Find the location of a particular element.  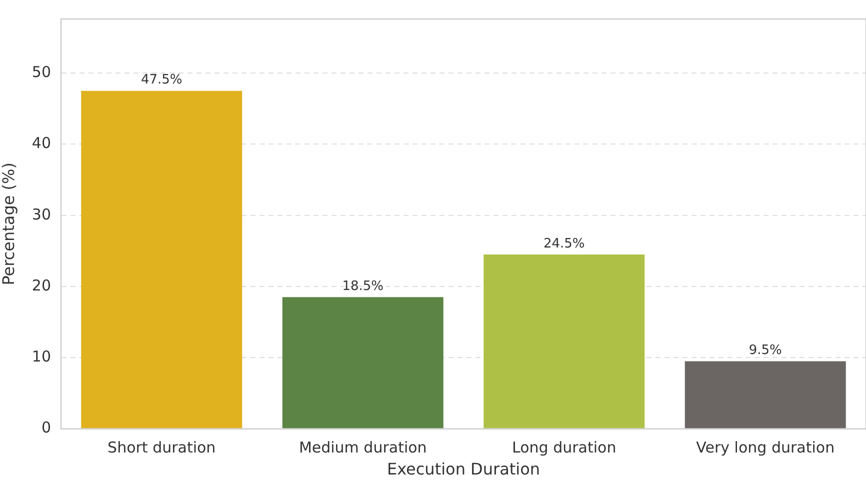

y-tick-label: 10 is located at coordinates (41, 357).